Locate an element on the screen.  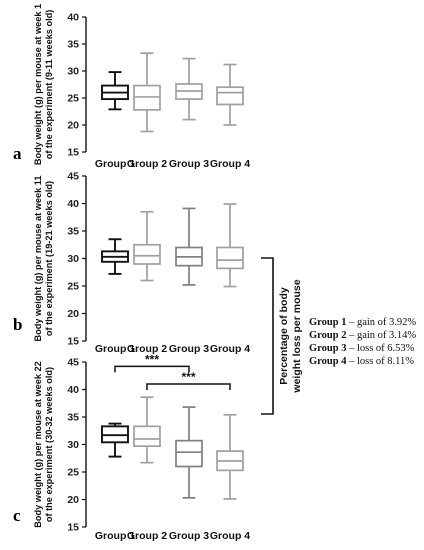
side-label: Percentage of body weight loss per mouse is located at coordinates (290, 336).